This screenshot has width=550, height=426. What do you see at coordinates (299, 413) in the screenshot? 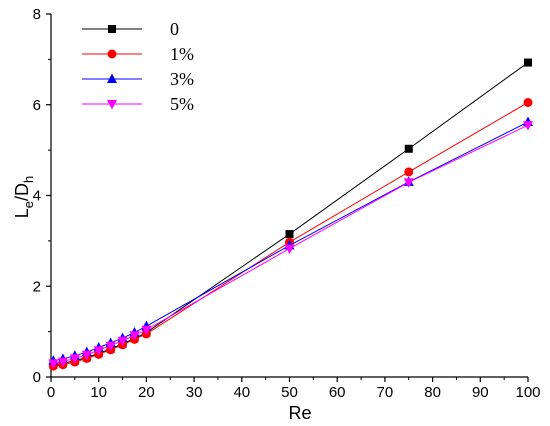
I see `x-axis-label: Re` at bounding box center [299, 413].